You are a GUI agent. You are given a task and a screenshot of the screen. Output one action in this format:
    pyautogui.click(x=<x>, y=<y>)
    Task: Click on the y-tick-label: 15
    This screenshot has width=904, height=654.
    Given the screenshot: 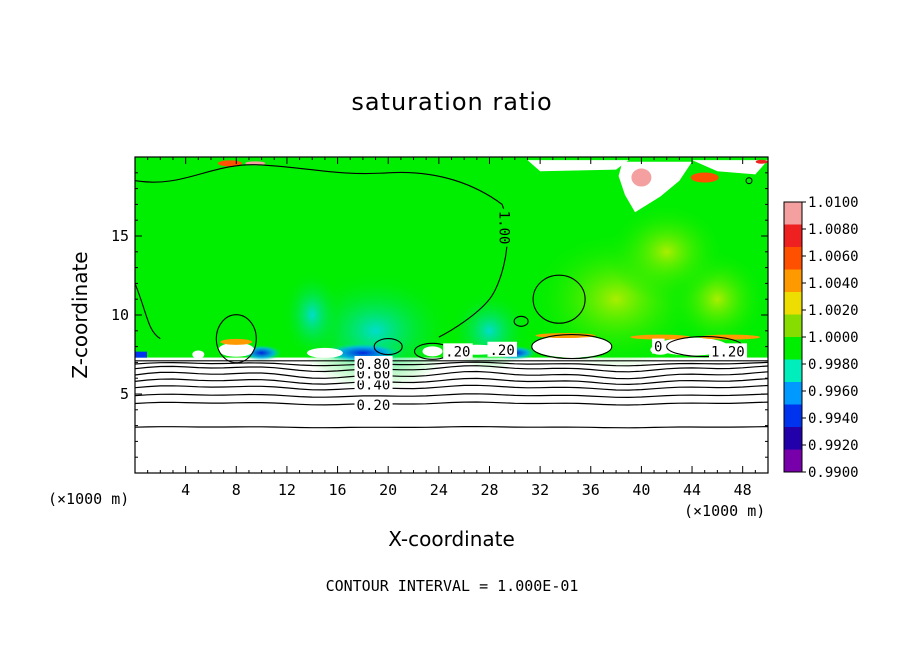 What is the action you would take?
    pyautogui.click(x=120, y=236)
    